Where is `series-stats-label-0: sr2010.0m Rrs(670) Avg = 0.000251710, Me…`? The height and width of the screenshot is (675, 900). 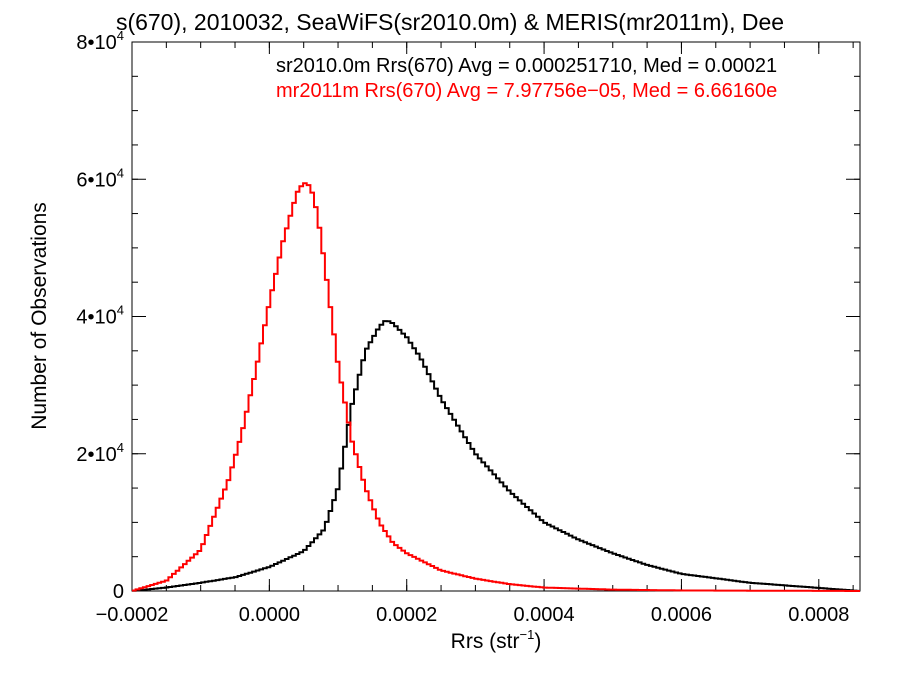 series-stats-label-0: sr2010.0m Rrs(670) Avg = 0.000251710, Me… is located at coordinates (526, 66).